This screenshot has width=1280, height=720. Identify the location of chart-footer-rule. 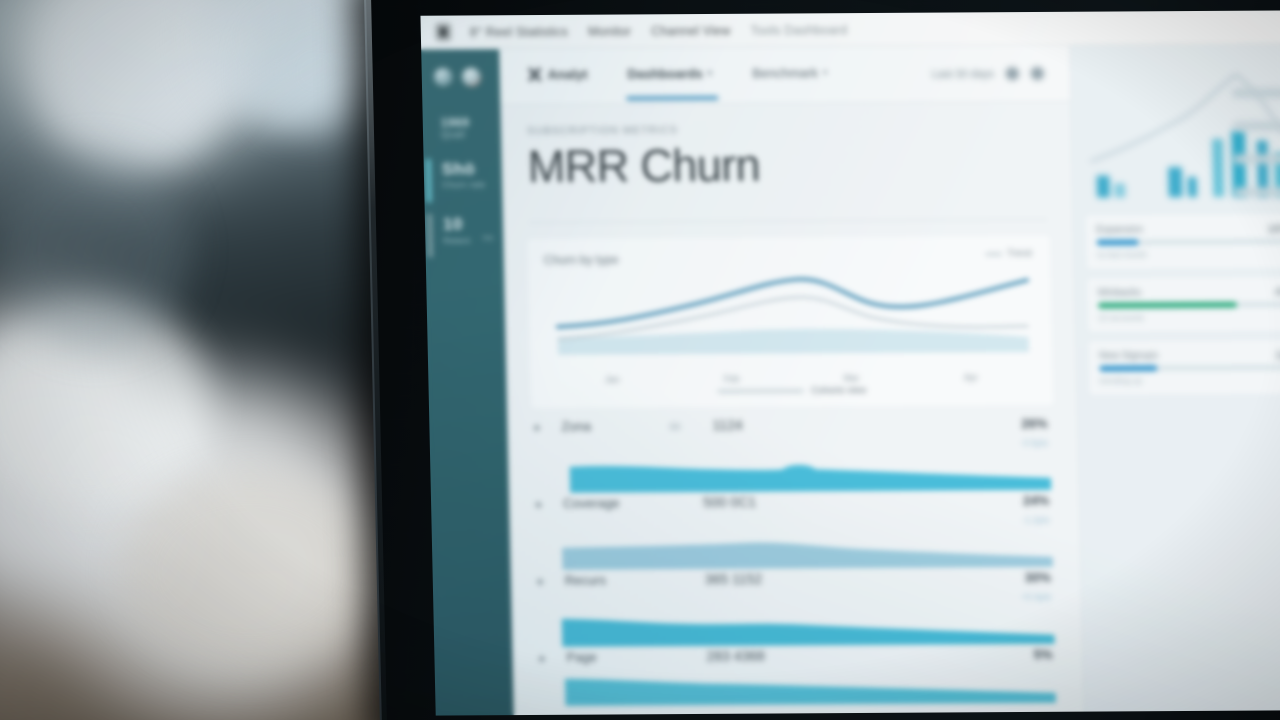
(760, 391).